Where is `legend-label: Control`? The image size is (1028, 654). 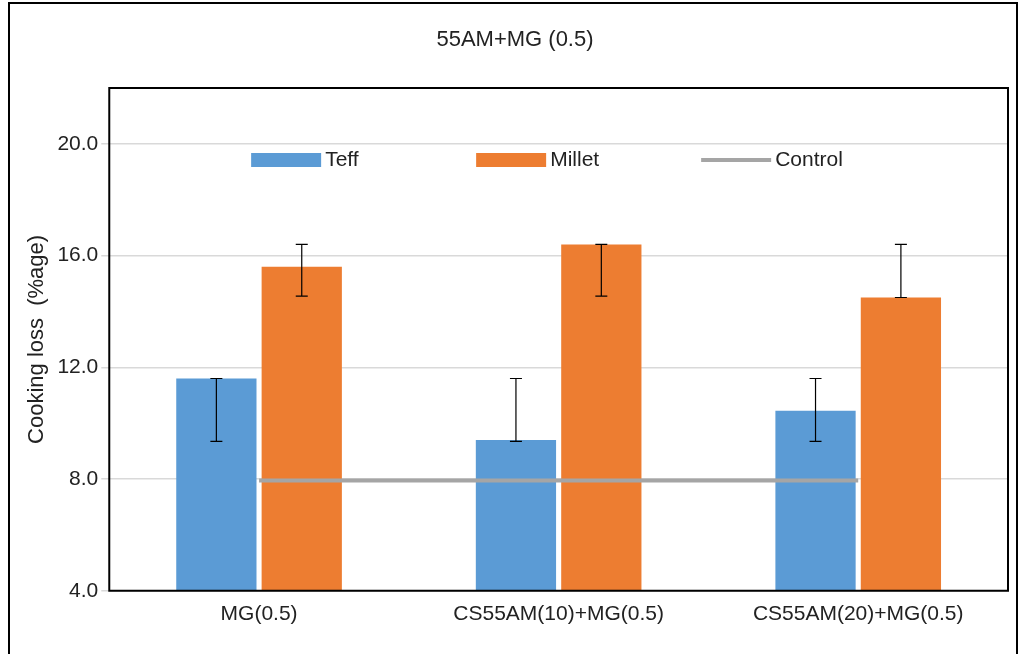
legend-label: Control is located at coordinates (809, 158).